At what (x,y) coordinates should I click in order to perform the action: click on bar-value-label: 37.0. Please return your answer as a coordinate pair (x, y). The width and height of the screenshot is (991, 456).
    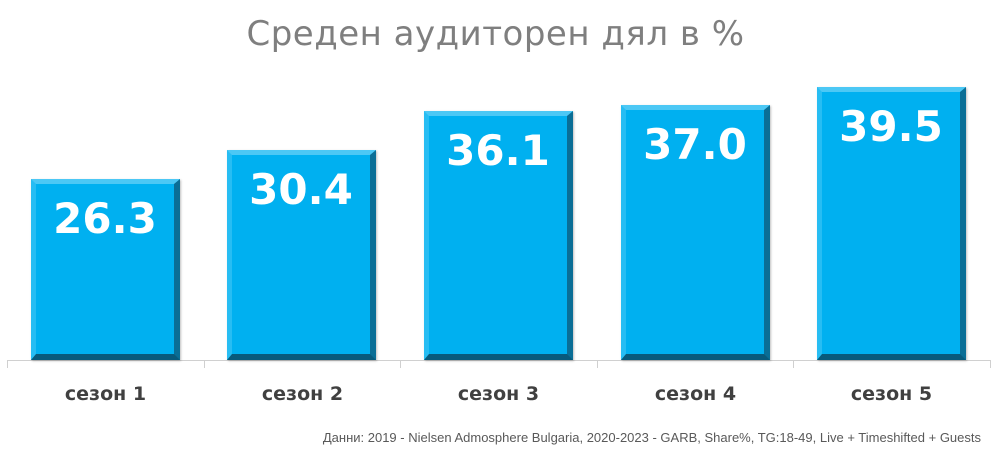
    Looking at the image, I should click on (695, 144).